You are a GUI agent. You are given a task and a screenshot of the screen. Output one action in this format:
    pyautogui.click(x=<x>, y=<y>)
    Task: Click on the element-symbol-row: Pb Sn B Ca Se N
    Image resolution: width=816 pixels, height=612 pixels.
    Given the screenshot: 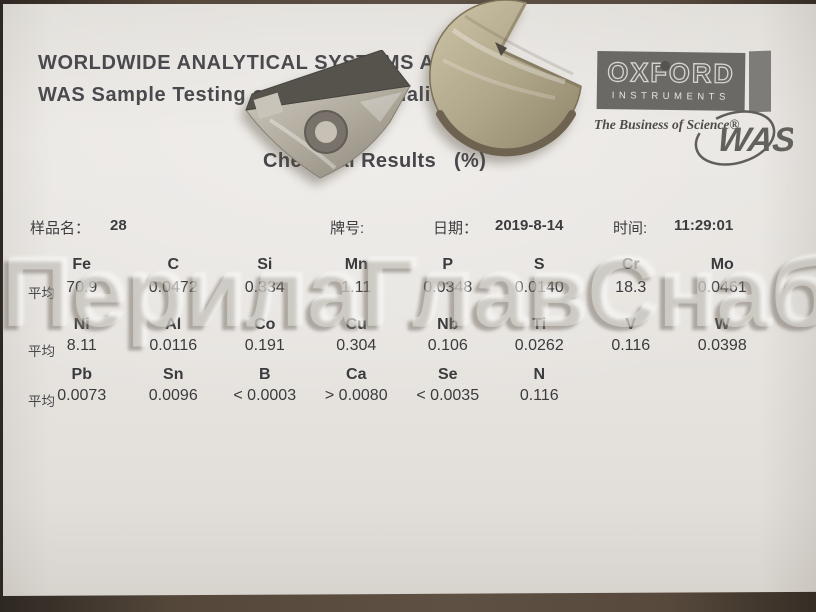 What is the action you would take?
    pyautogui.click(x=402, y=375)
    